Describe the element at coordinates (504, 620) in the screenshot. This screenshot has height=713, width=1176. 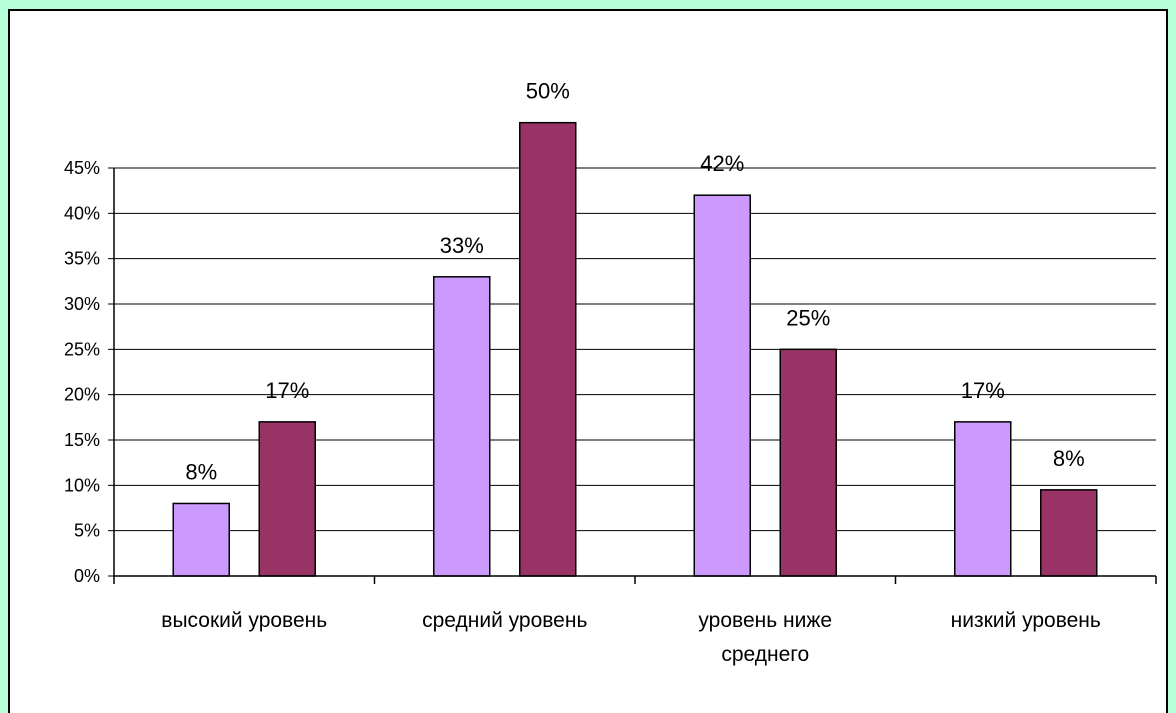
I see `x-category-label: средний уровень` at that location.